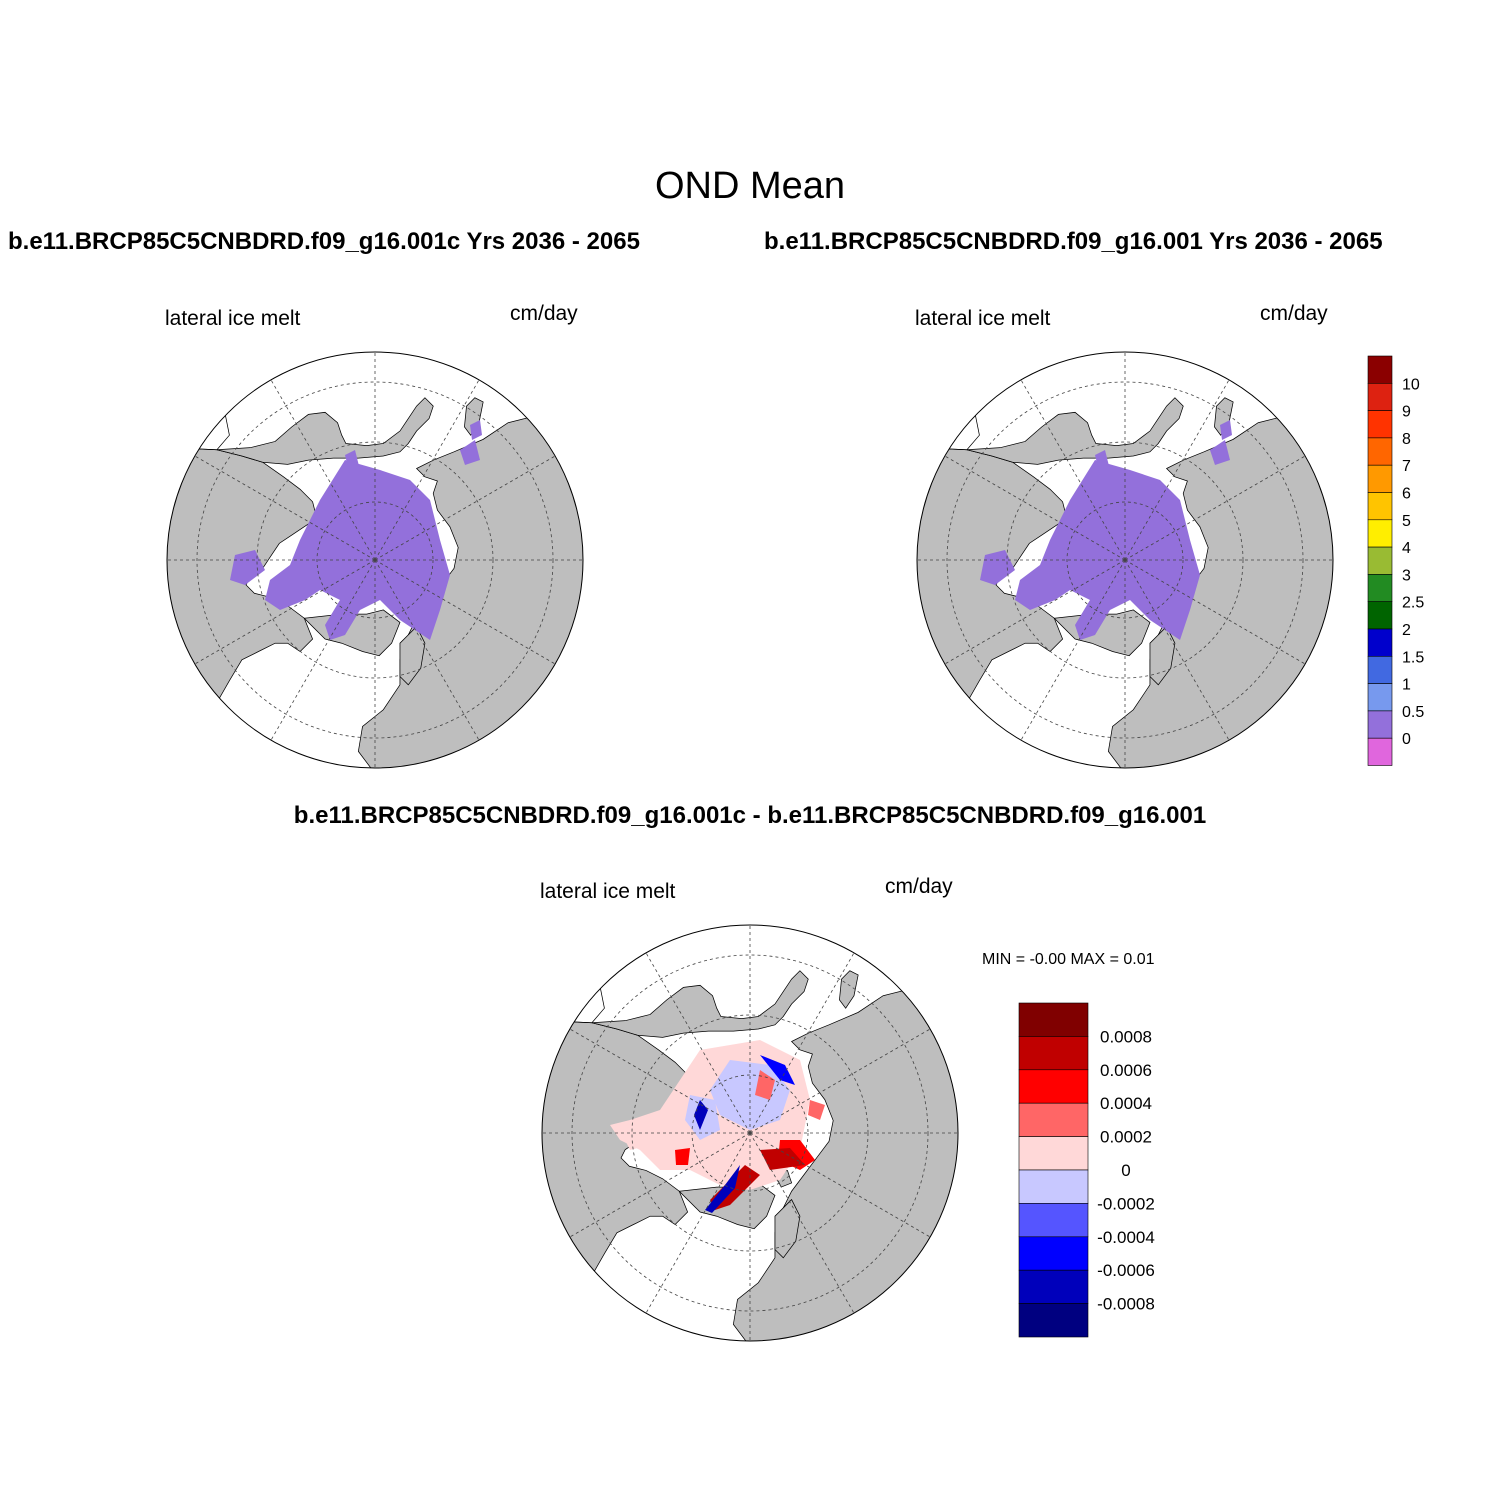 Image resolution: width=1500 pixels, height=1500 pixels. Describe the element at coordinates (1406, 466) in the screenshot. I see `colorbar-tick-label: 7` at that location.